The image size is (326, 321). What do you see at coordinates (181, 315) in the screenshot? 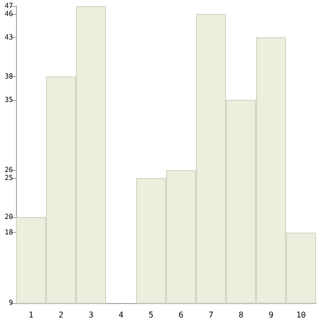
I see `x-tick-label: 6` at bounding box center [181, 315].